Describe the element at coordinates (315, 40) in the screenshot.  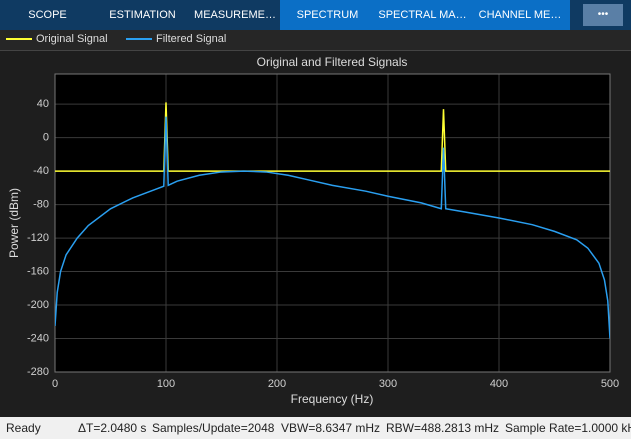
I see `legend: Original Signal Filtered Signal` at that location.